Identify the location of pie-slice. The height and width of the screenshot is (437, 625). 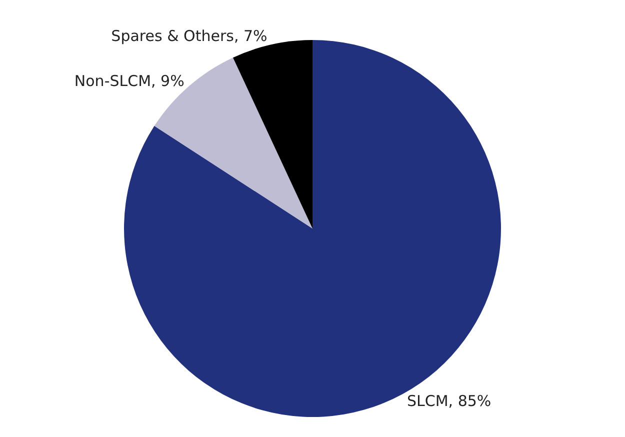
(233, 143).